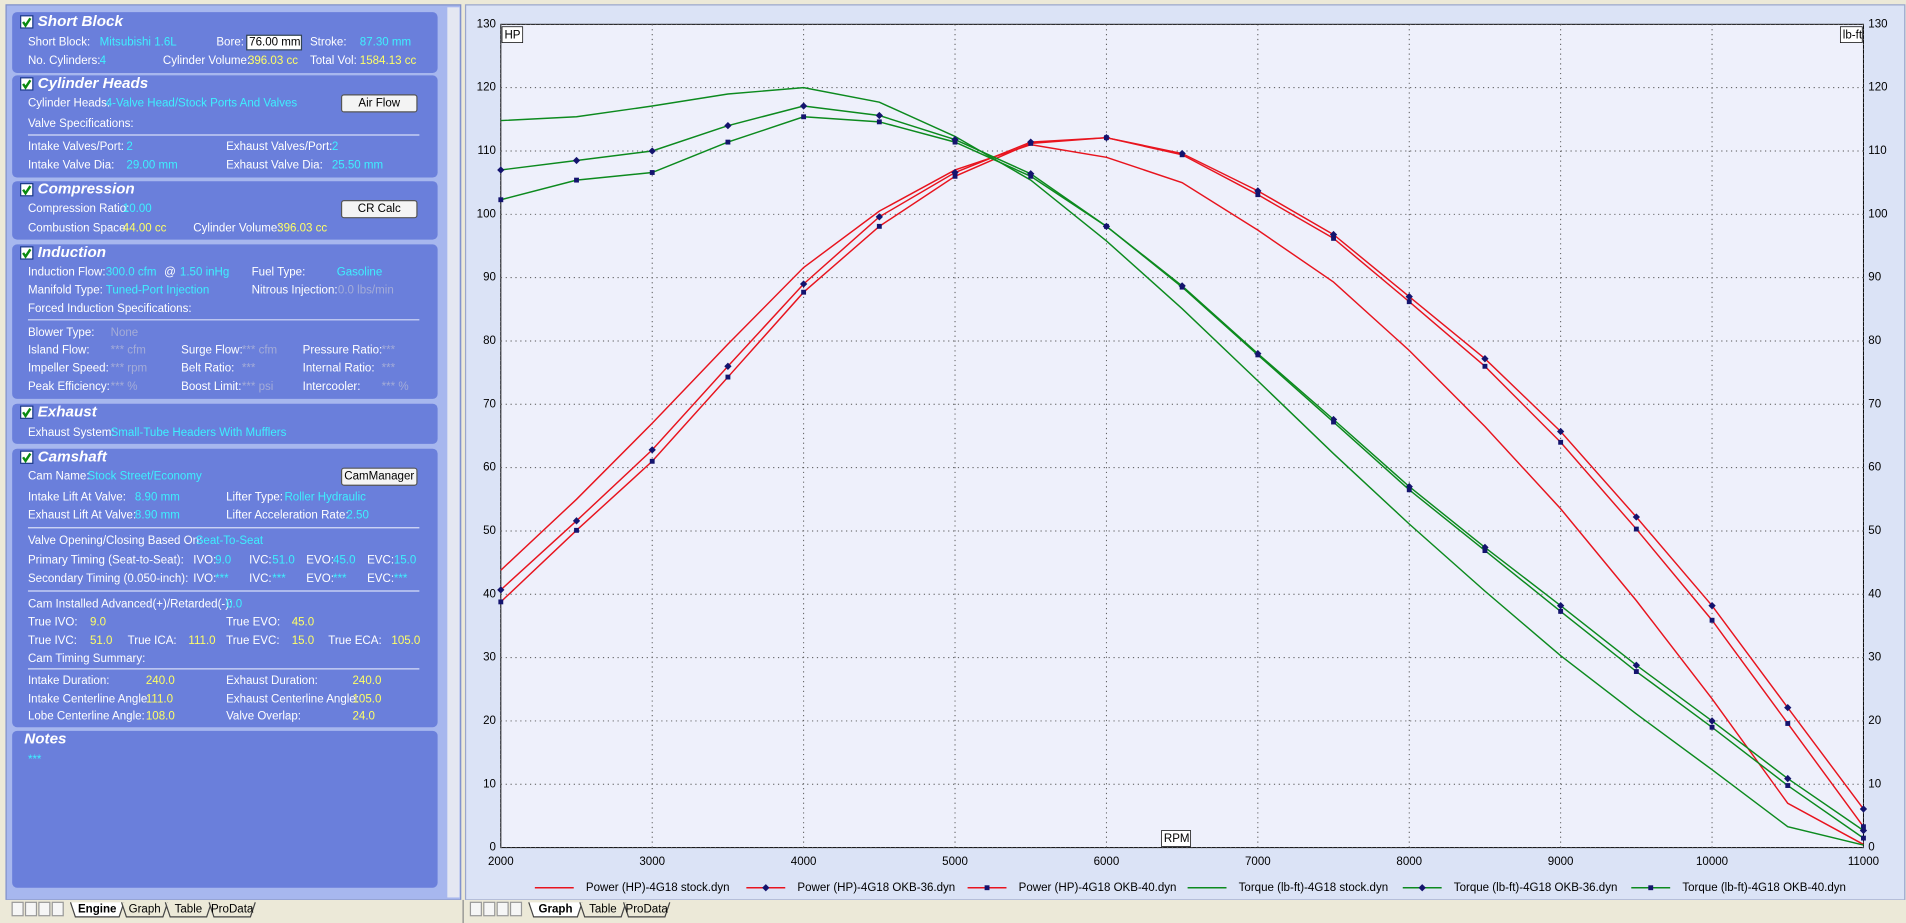 The height and width of the screenshot is (923, 1906). I want to click on field-label: Lobe Centerline Angle:, so click(86, 716).